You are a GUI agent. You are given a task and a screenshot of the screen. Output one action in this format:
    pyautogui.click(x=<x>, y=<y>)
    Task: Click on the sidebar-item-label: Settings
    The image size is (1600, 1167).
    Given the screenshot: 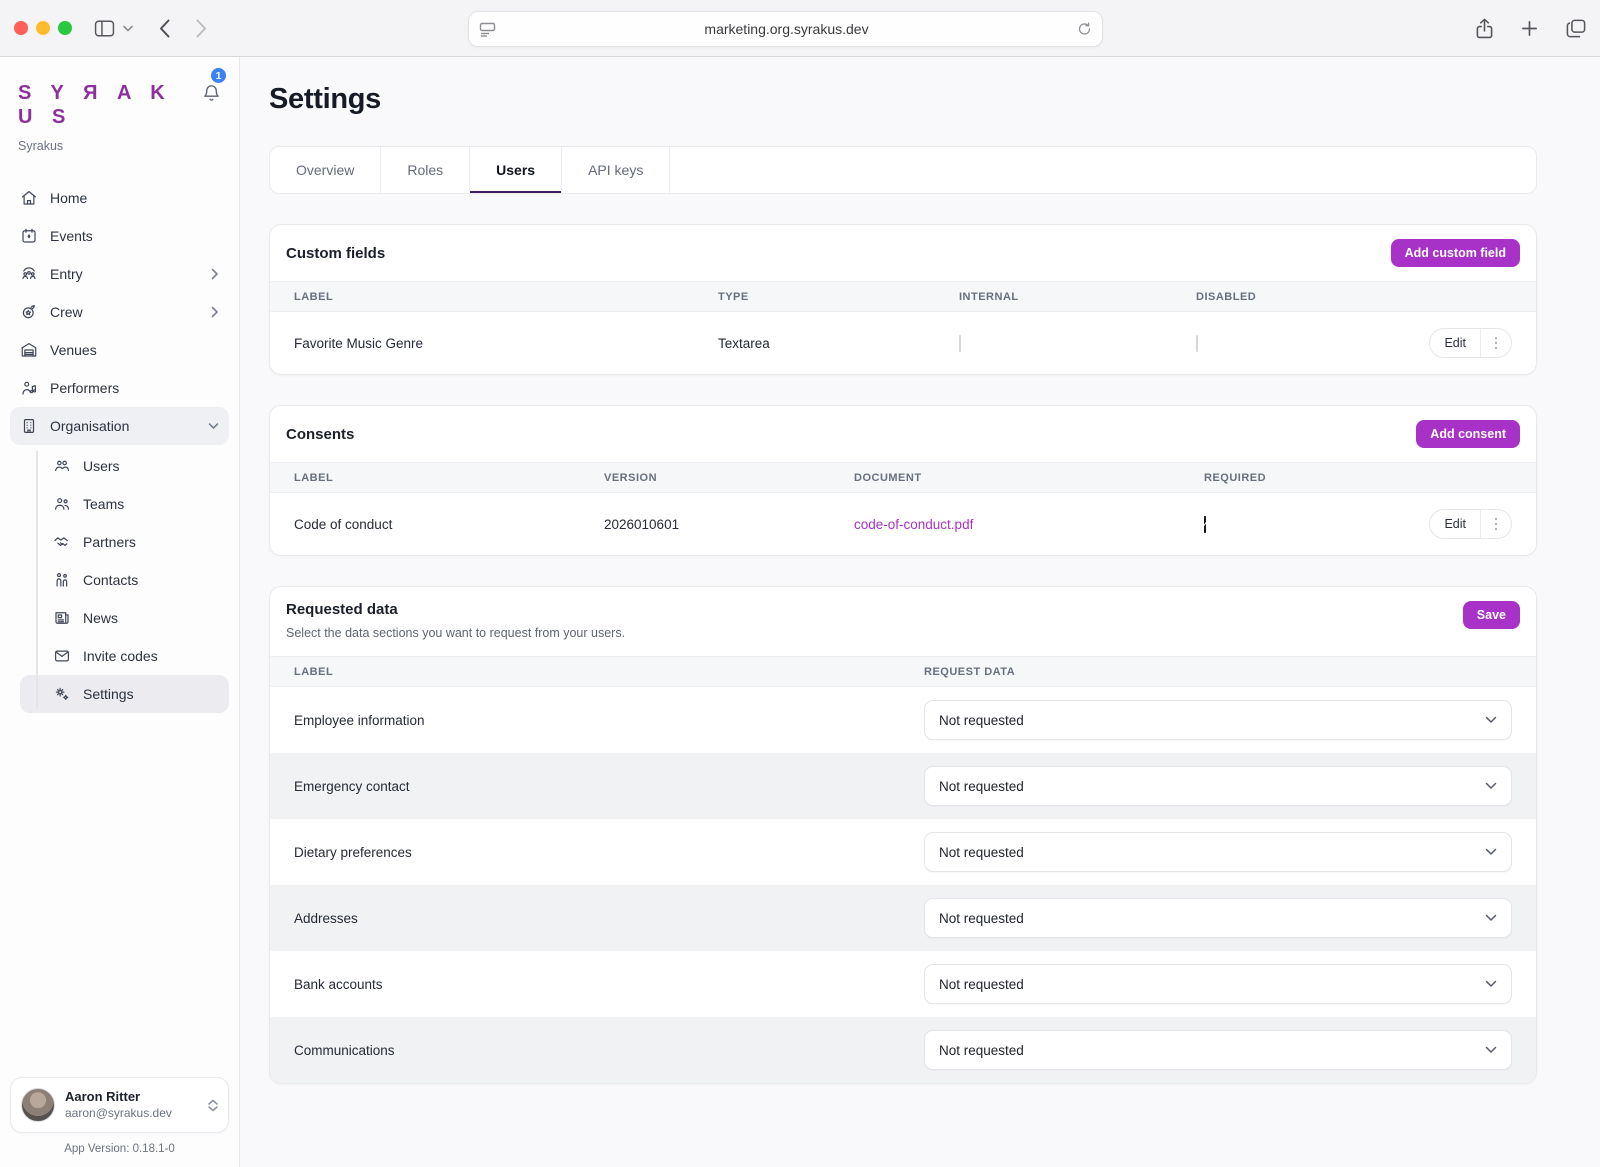 What is the action you would take?
    pyautogui.click(x=108, y=694)
    